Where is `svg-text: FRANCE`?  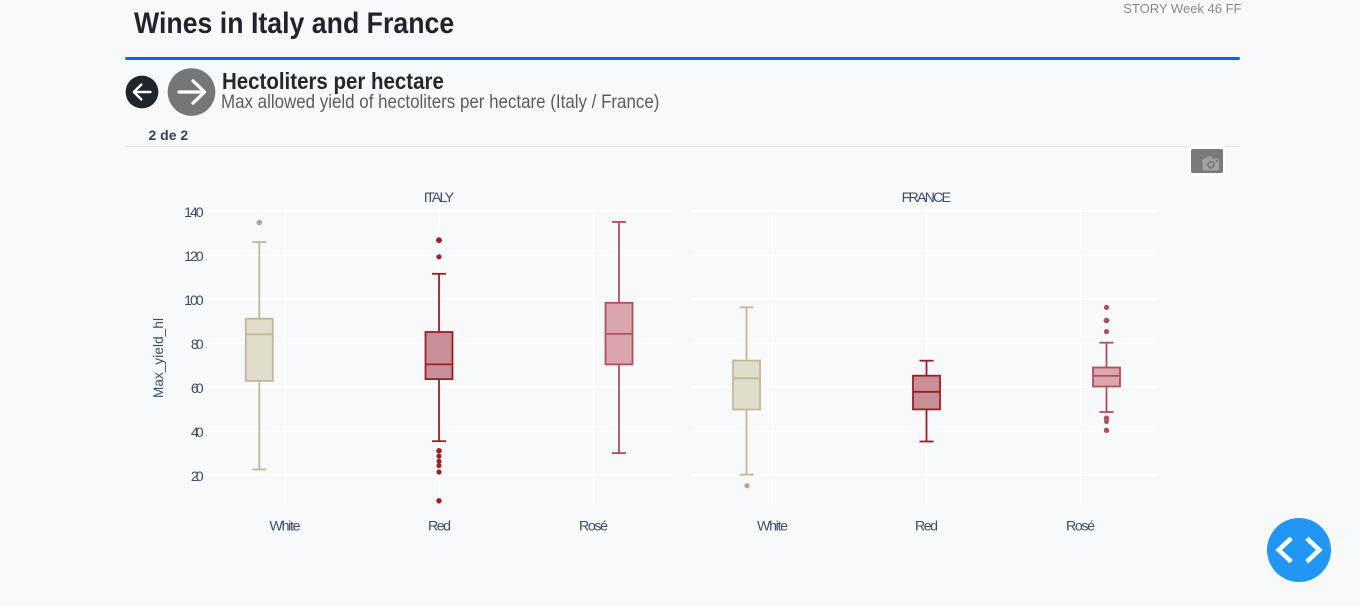 svg-text: FRANCE is located at coordinates (926, 198).